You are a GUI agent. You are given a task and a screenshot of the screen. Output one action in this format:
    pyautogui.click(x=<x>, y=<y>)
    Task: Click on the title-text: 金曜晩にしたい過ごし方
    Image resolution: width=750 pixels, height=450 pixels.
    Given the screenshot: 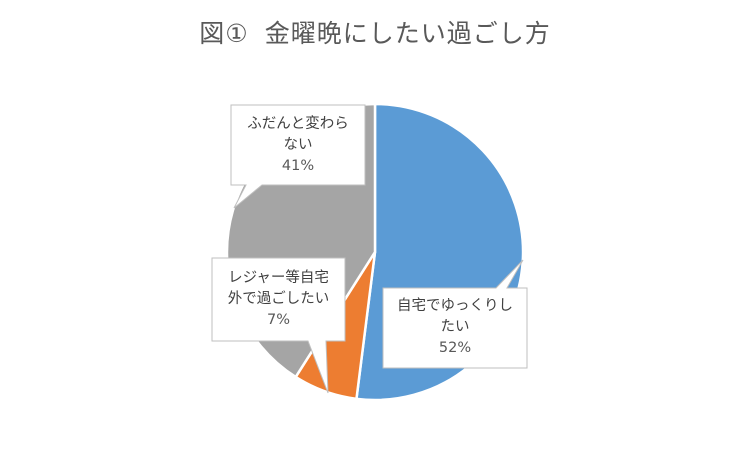 What is the action you would take?
    pyautogui.click(x=407, y=33)
    